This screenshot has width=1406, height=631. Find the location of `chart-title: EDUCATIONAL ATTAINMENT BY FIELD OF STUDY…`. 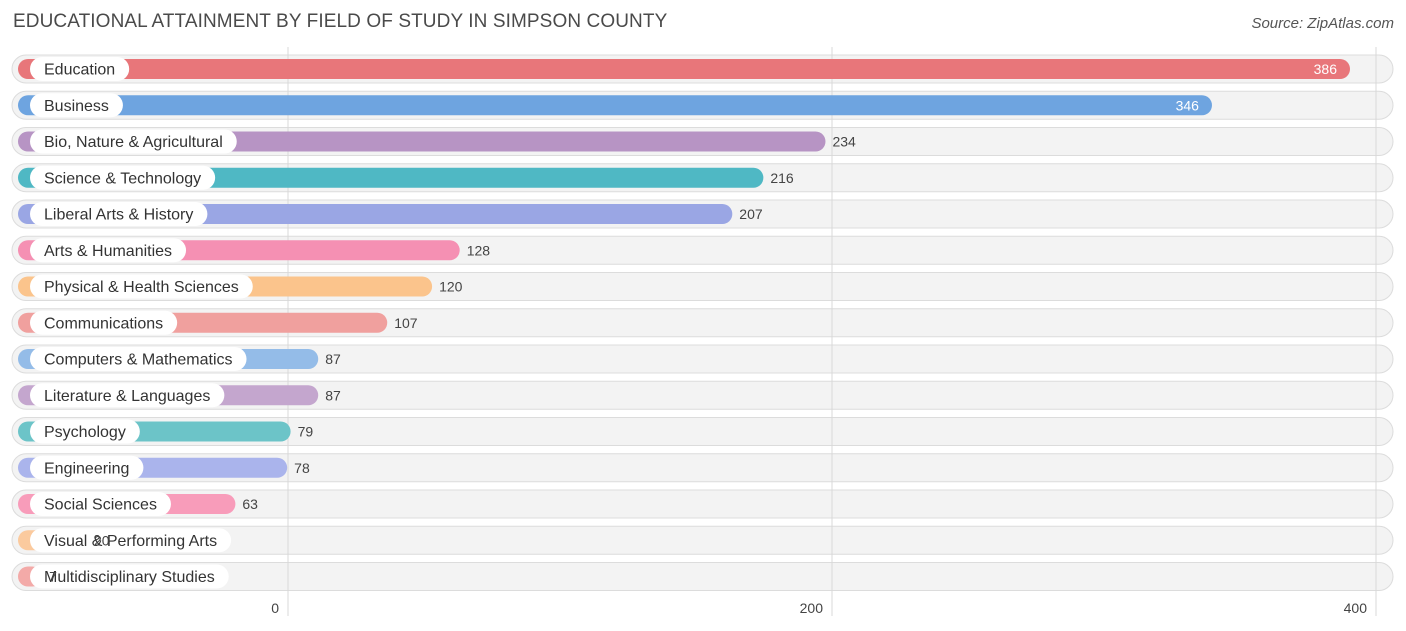

chart-title: EDUCATIONAL ATTAINMENT BY FIELD OF STUDY… is located at coordinates (340, 21).